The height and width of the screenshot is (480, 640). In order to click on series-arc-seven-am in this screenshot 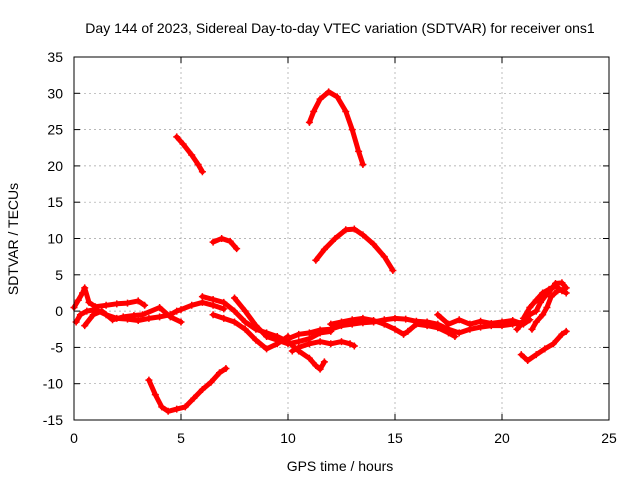, I will do `click(225, 244)`.